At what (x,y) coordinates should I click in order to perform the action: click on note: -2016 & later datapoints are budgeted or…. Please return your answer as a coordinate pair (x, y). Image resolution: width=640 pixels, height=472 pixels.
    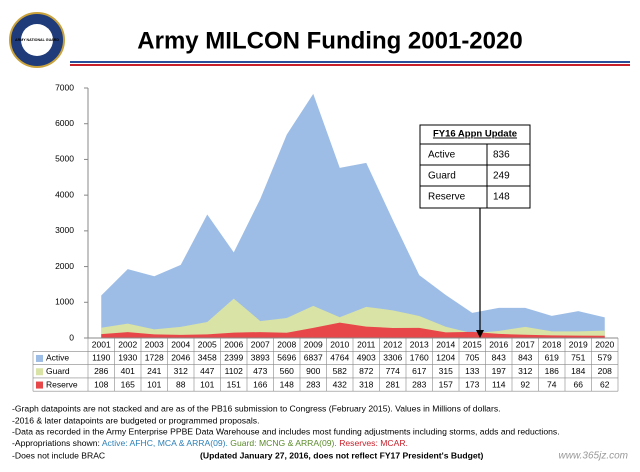
    Looking at the image, I should click on (135, 420).